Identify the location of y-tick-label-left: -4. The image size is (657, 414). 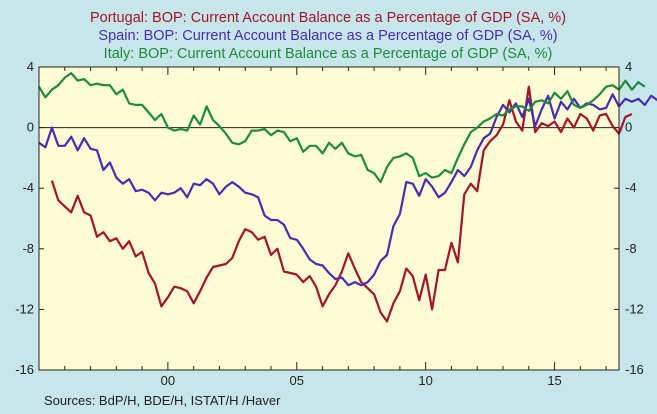
(28, 187).